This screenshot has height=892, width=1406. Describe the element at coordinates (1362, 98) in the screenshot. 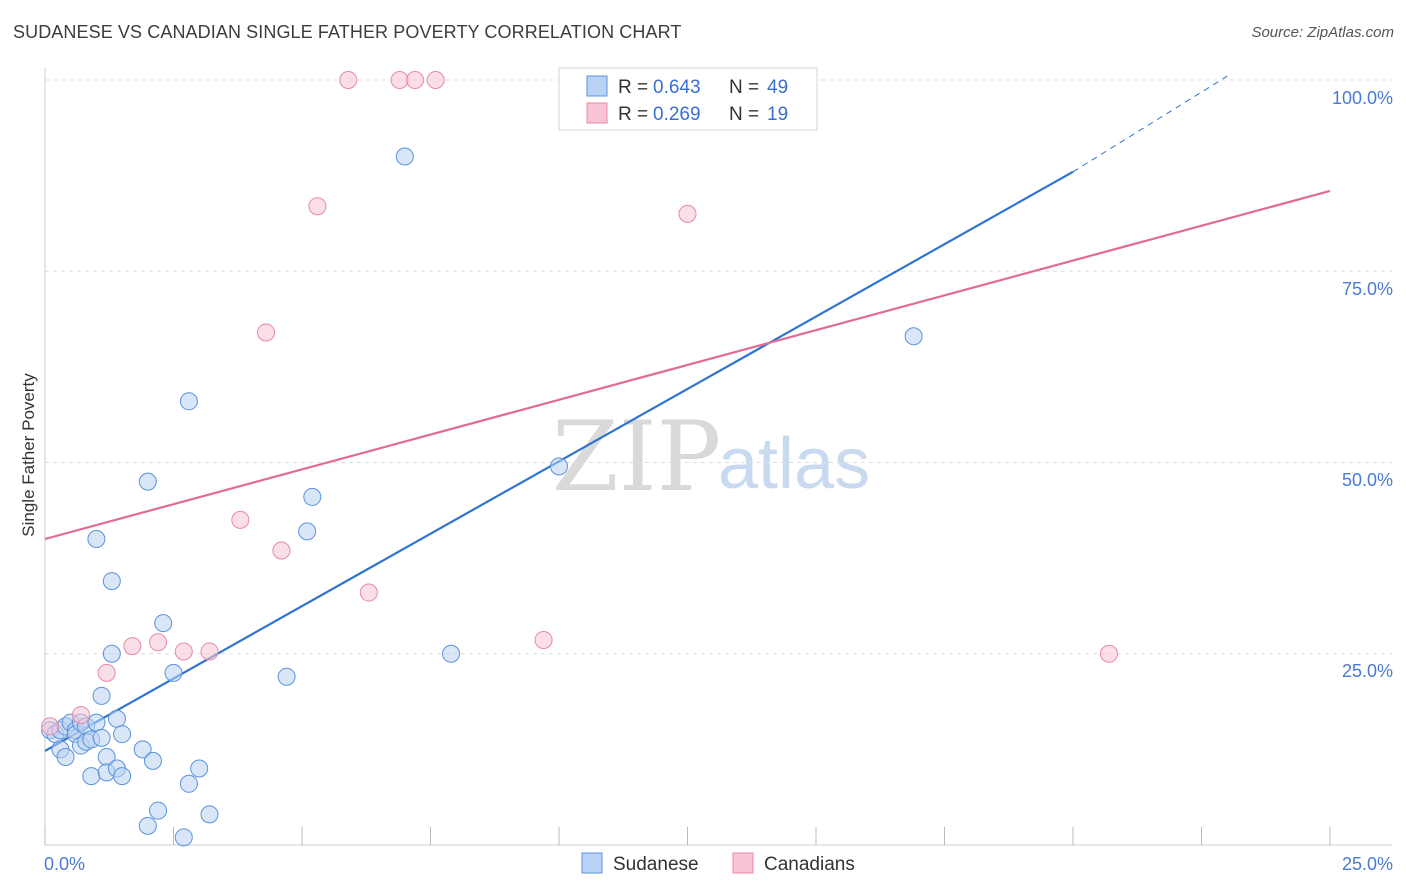

I see `y-tick-label-100: 100.0%` at that location.